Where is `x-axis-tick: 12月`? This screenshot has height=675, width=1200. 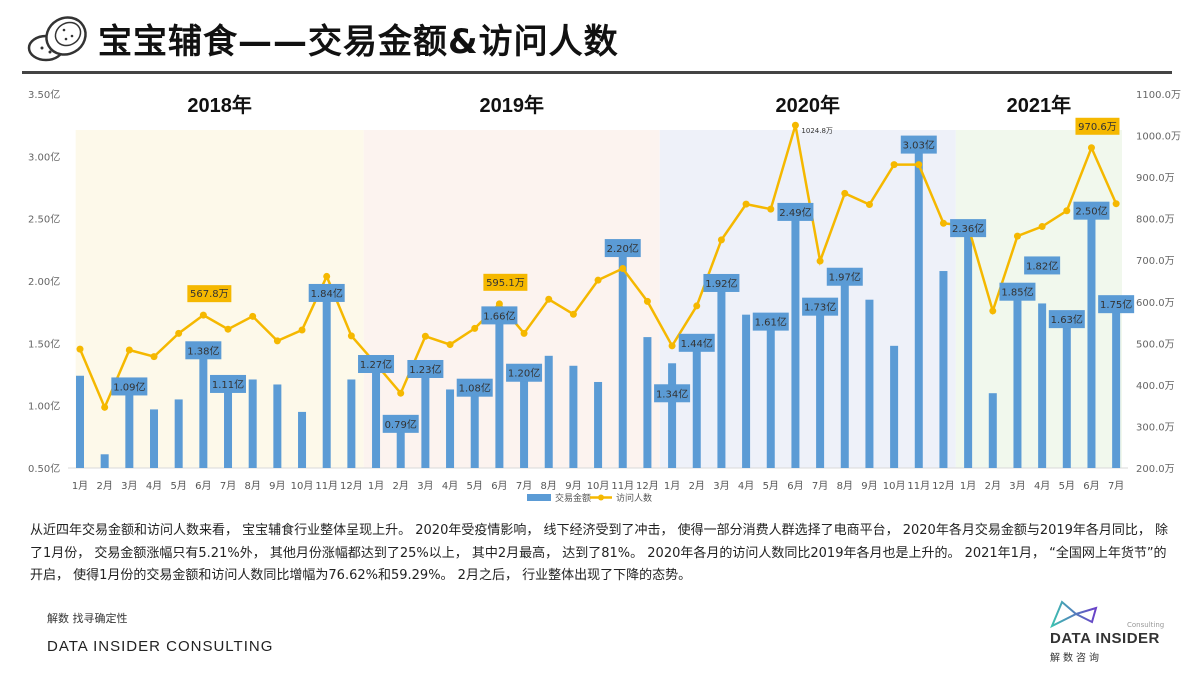
x-axis-tick: 12月 is located at coordinates (351, 486).